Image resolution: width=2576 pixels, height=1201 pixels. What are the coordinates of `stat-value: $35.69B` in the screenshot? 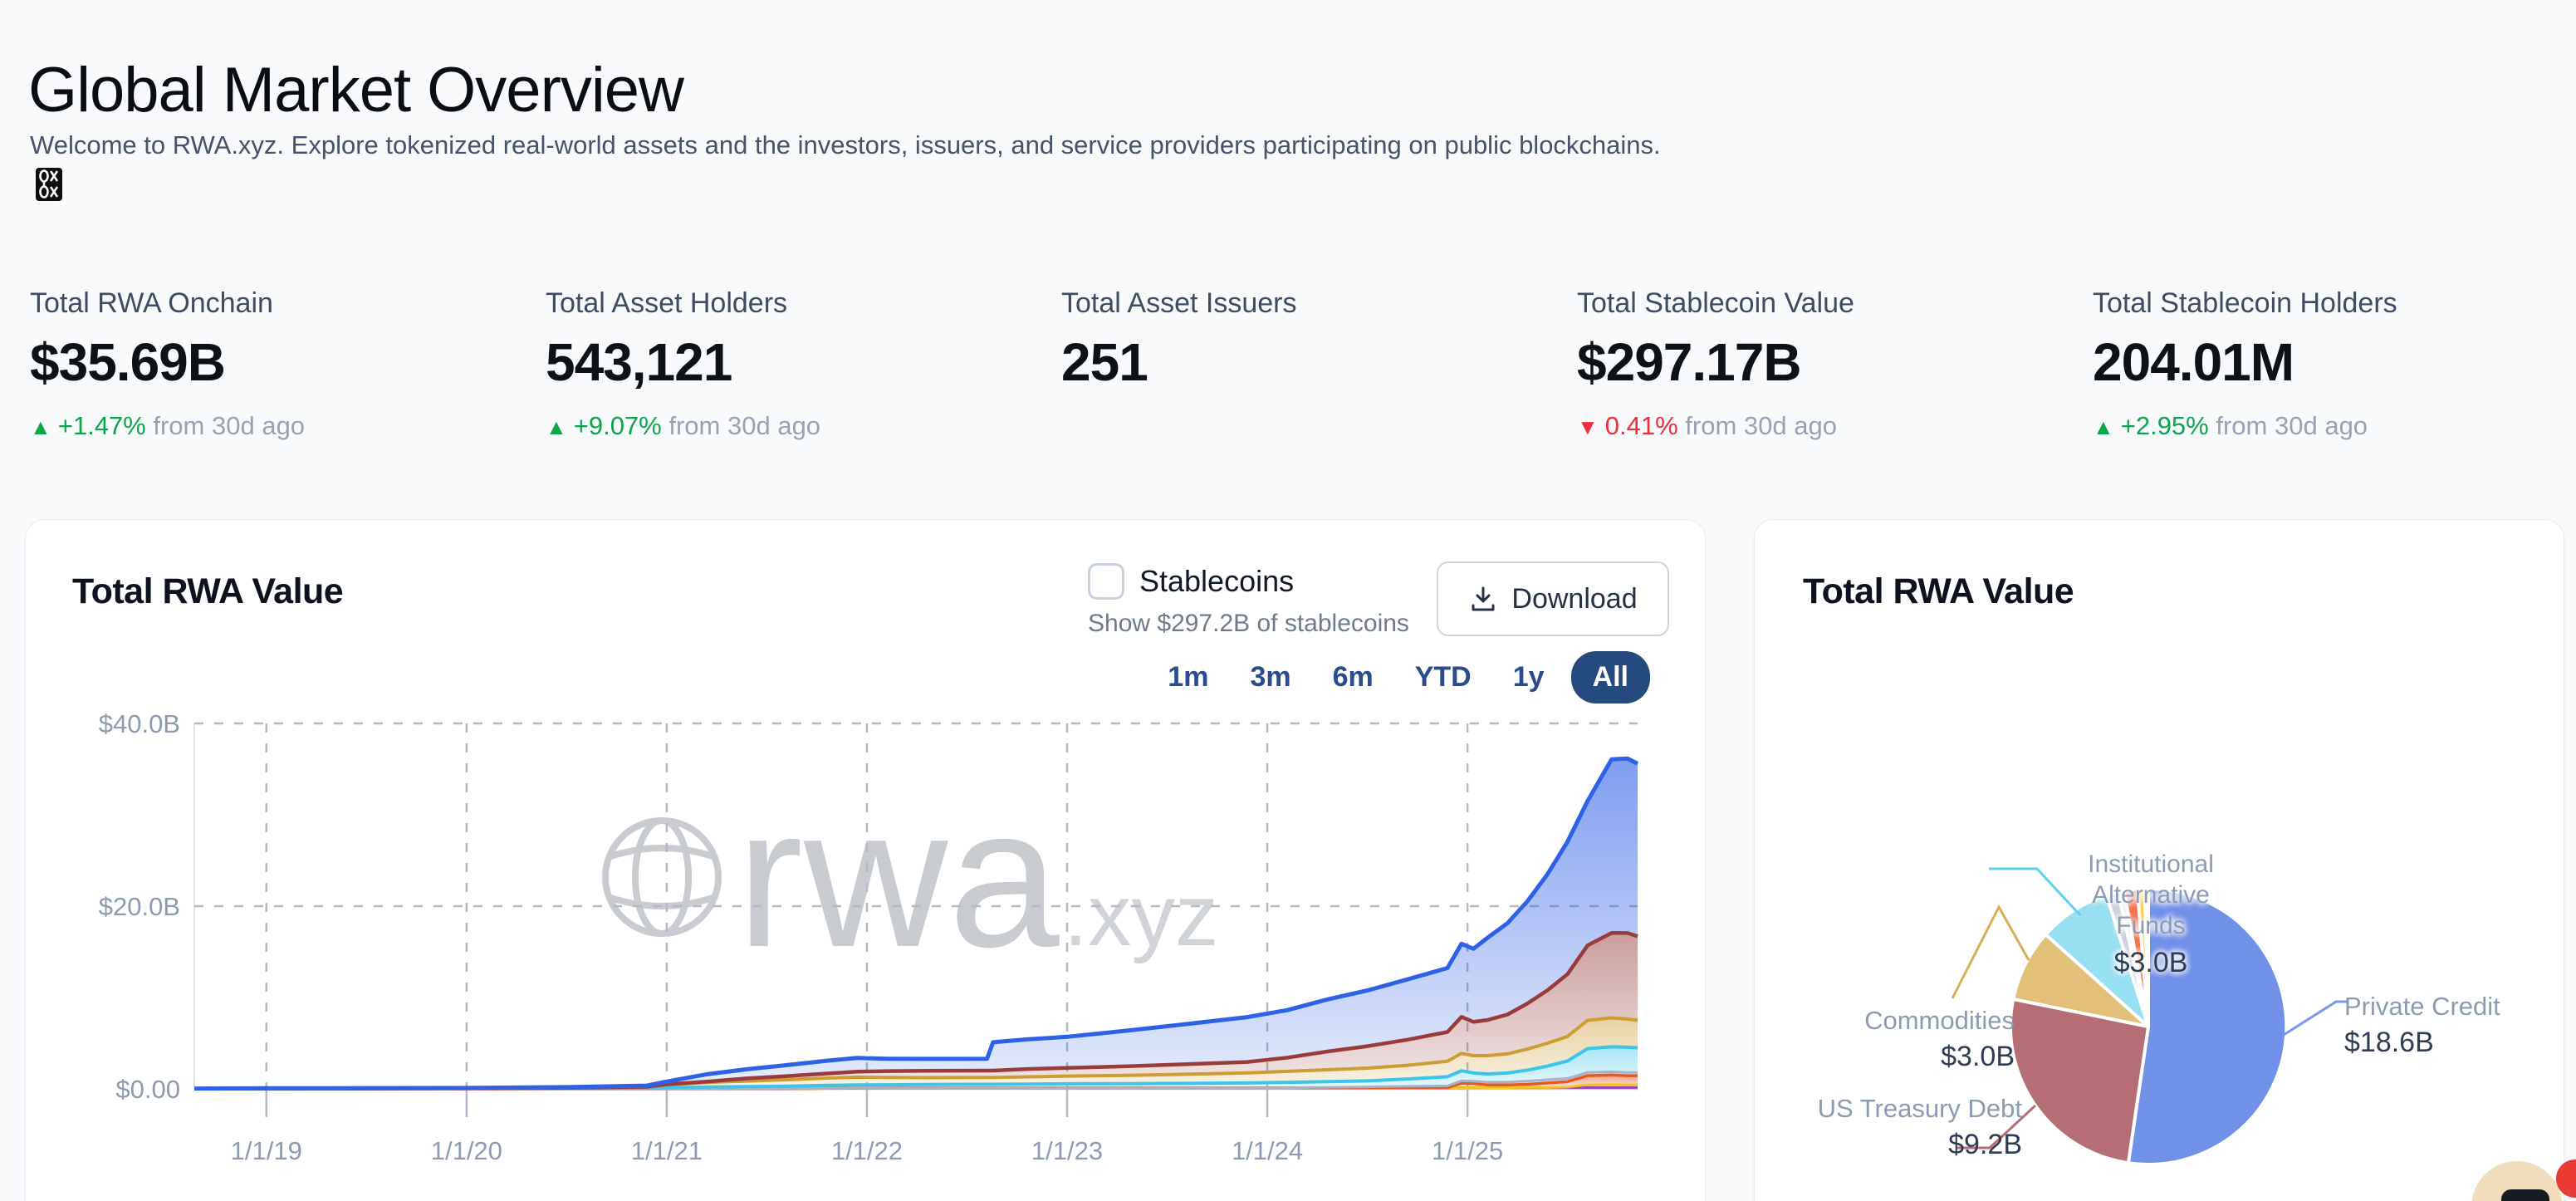 It's located at (128, 362).